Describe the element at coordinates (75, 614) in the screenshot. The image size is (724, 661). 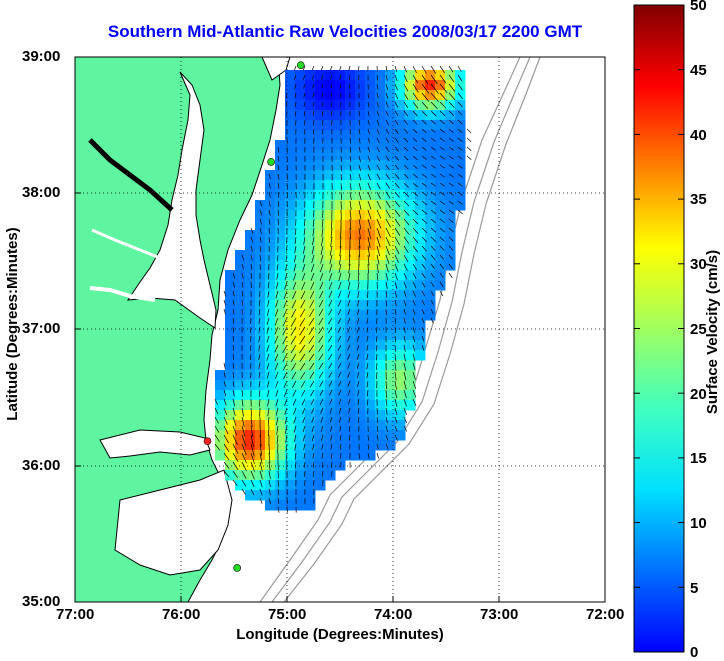
I see `x-tick-label: 77:00` at that location.